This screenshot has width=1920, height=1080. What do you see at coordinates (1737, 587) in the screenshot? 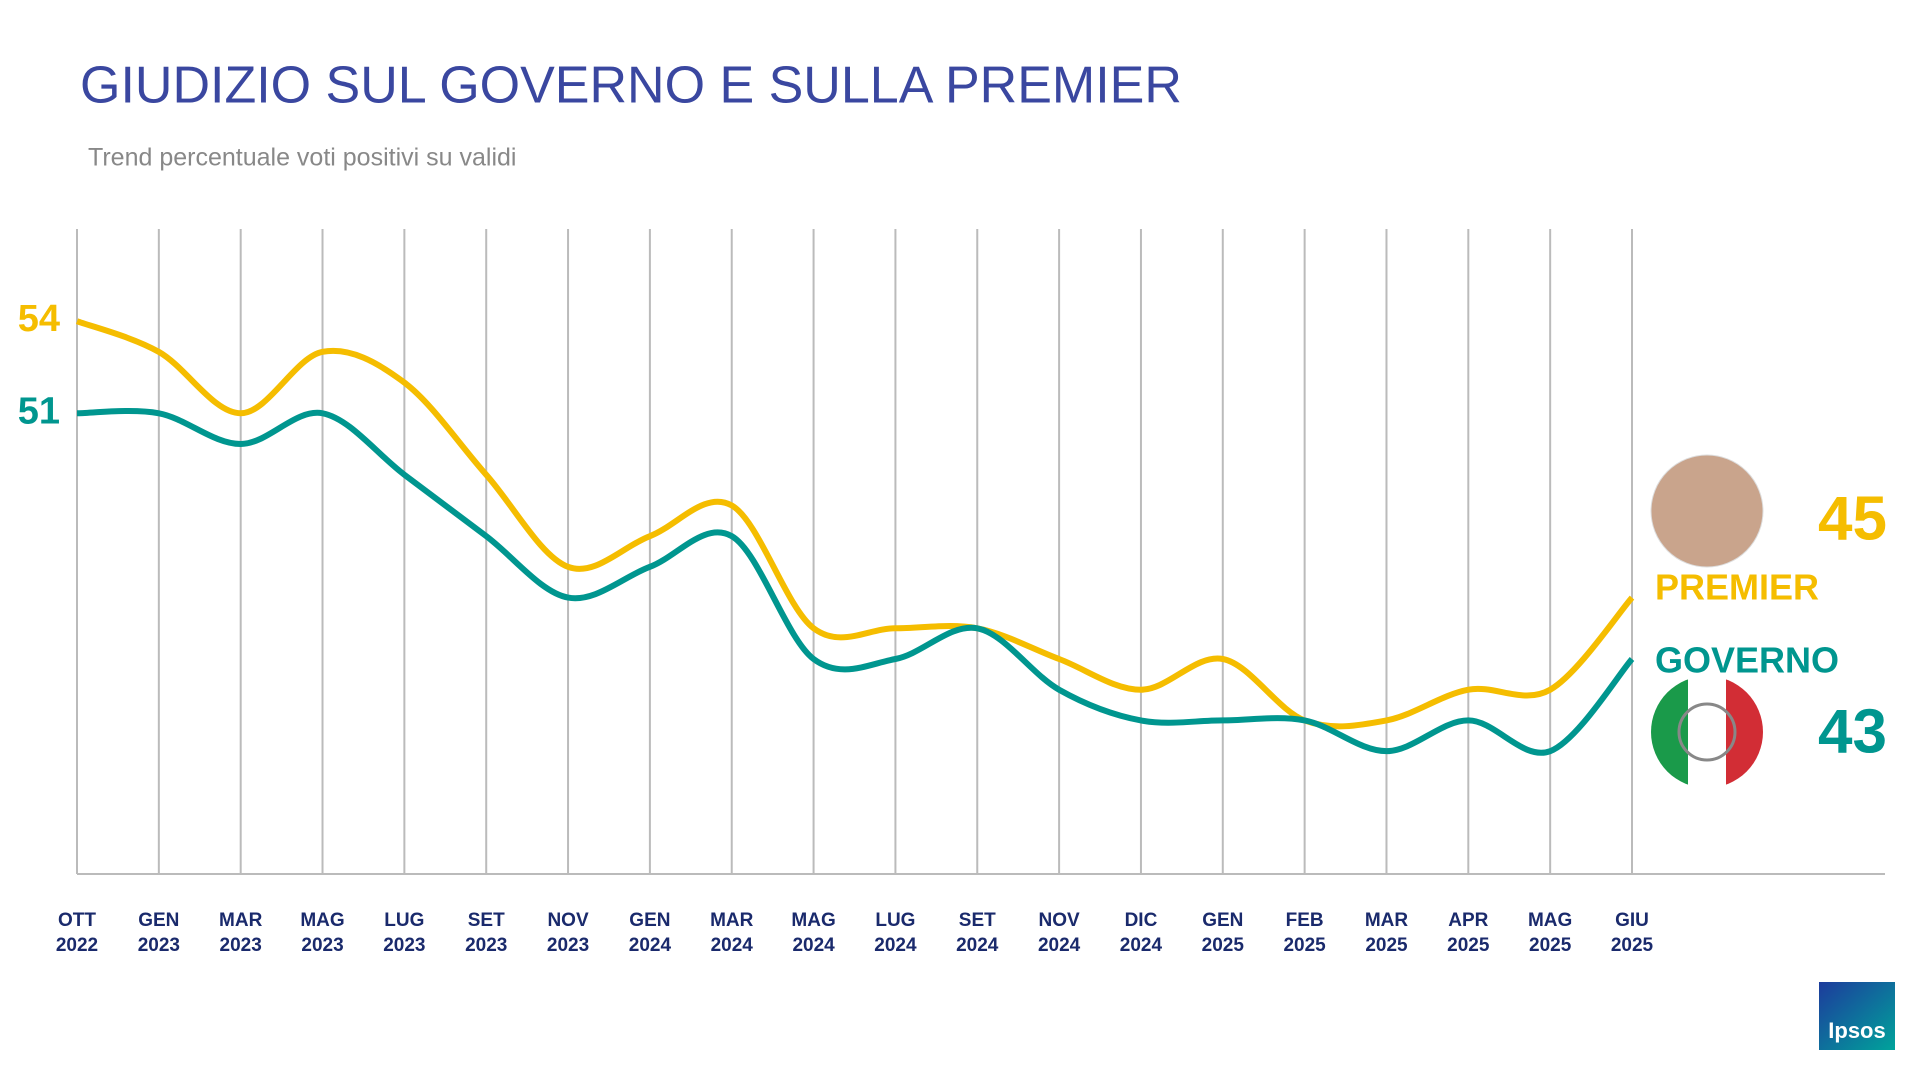
I see `legend-label: PREMIER` at bounding box center [1737, 587].